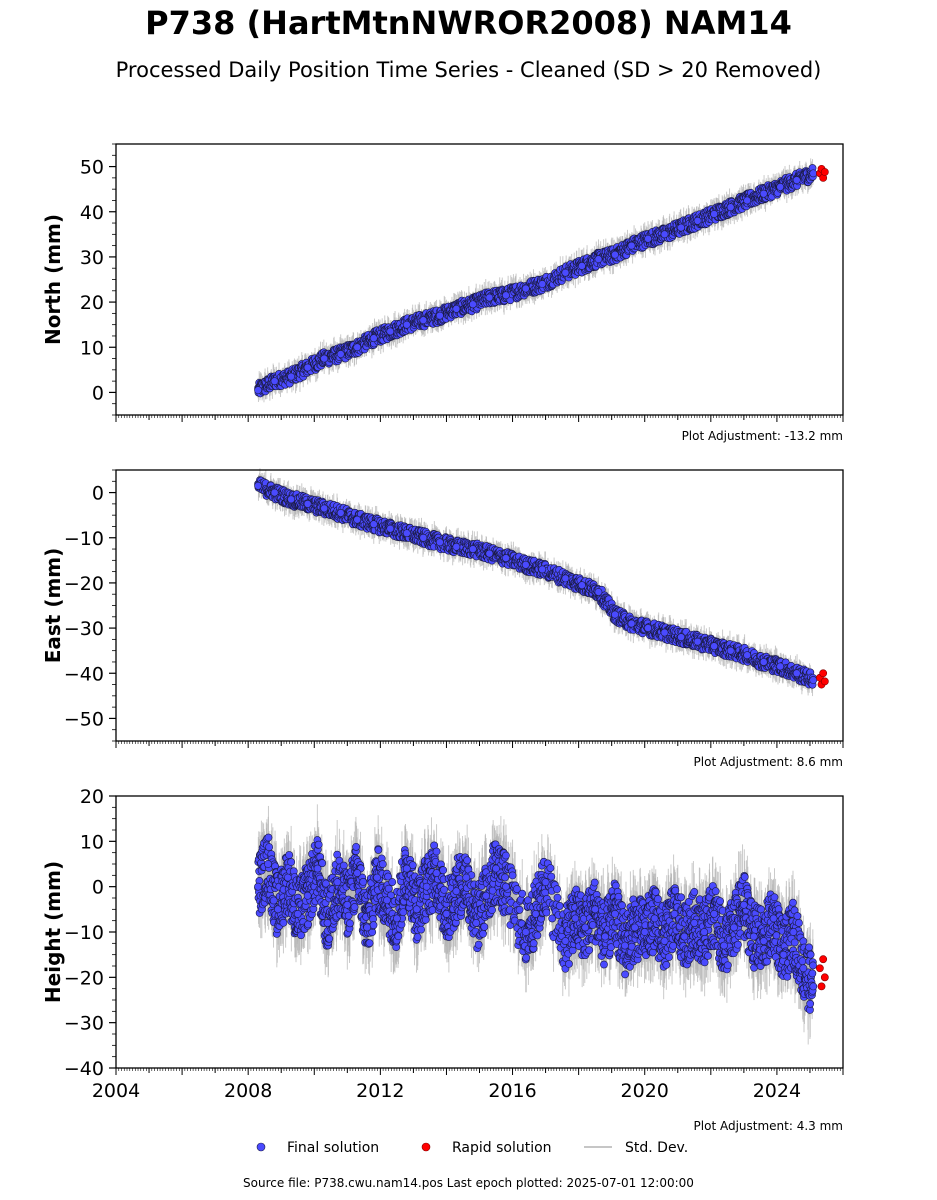  I want to click on y-tick-label: 40, so click(92, 213).